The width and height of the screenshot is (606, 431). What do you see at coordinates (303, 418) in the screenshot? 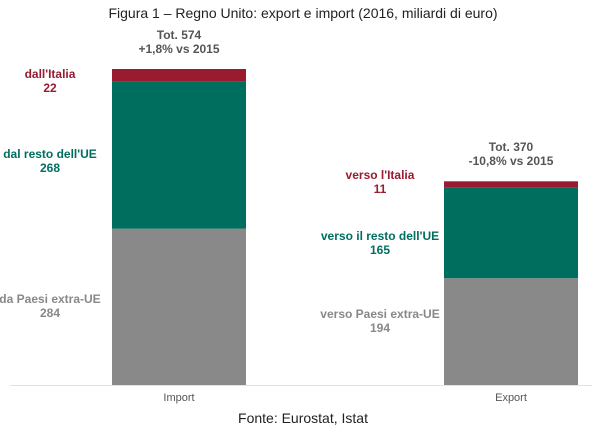
I see `source-note: Fonte: Eurostat, Istat` at bounding box center [303, 418].